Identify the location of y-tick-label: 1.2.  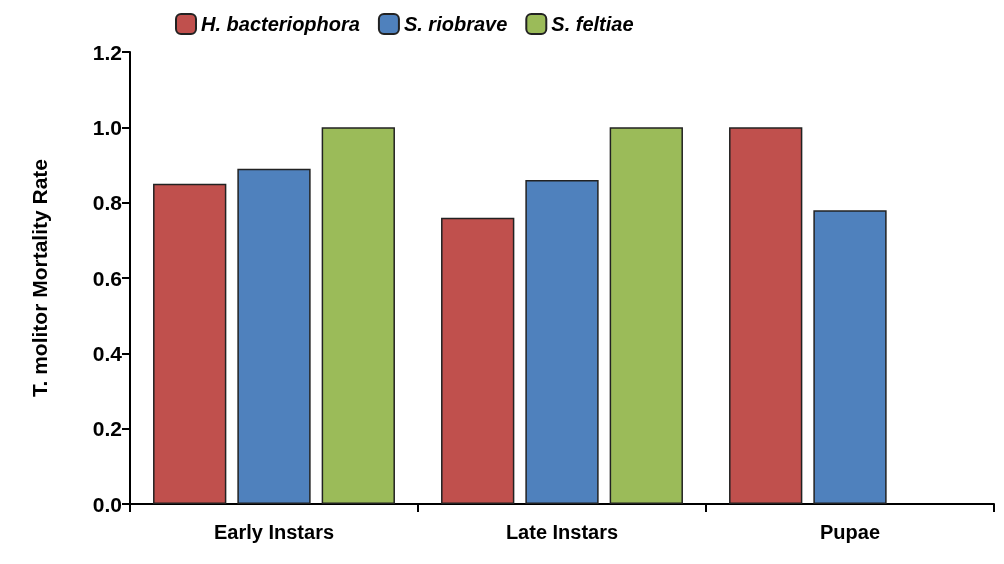
(107, 52).